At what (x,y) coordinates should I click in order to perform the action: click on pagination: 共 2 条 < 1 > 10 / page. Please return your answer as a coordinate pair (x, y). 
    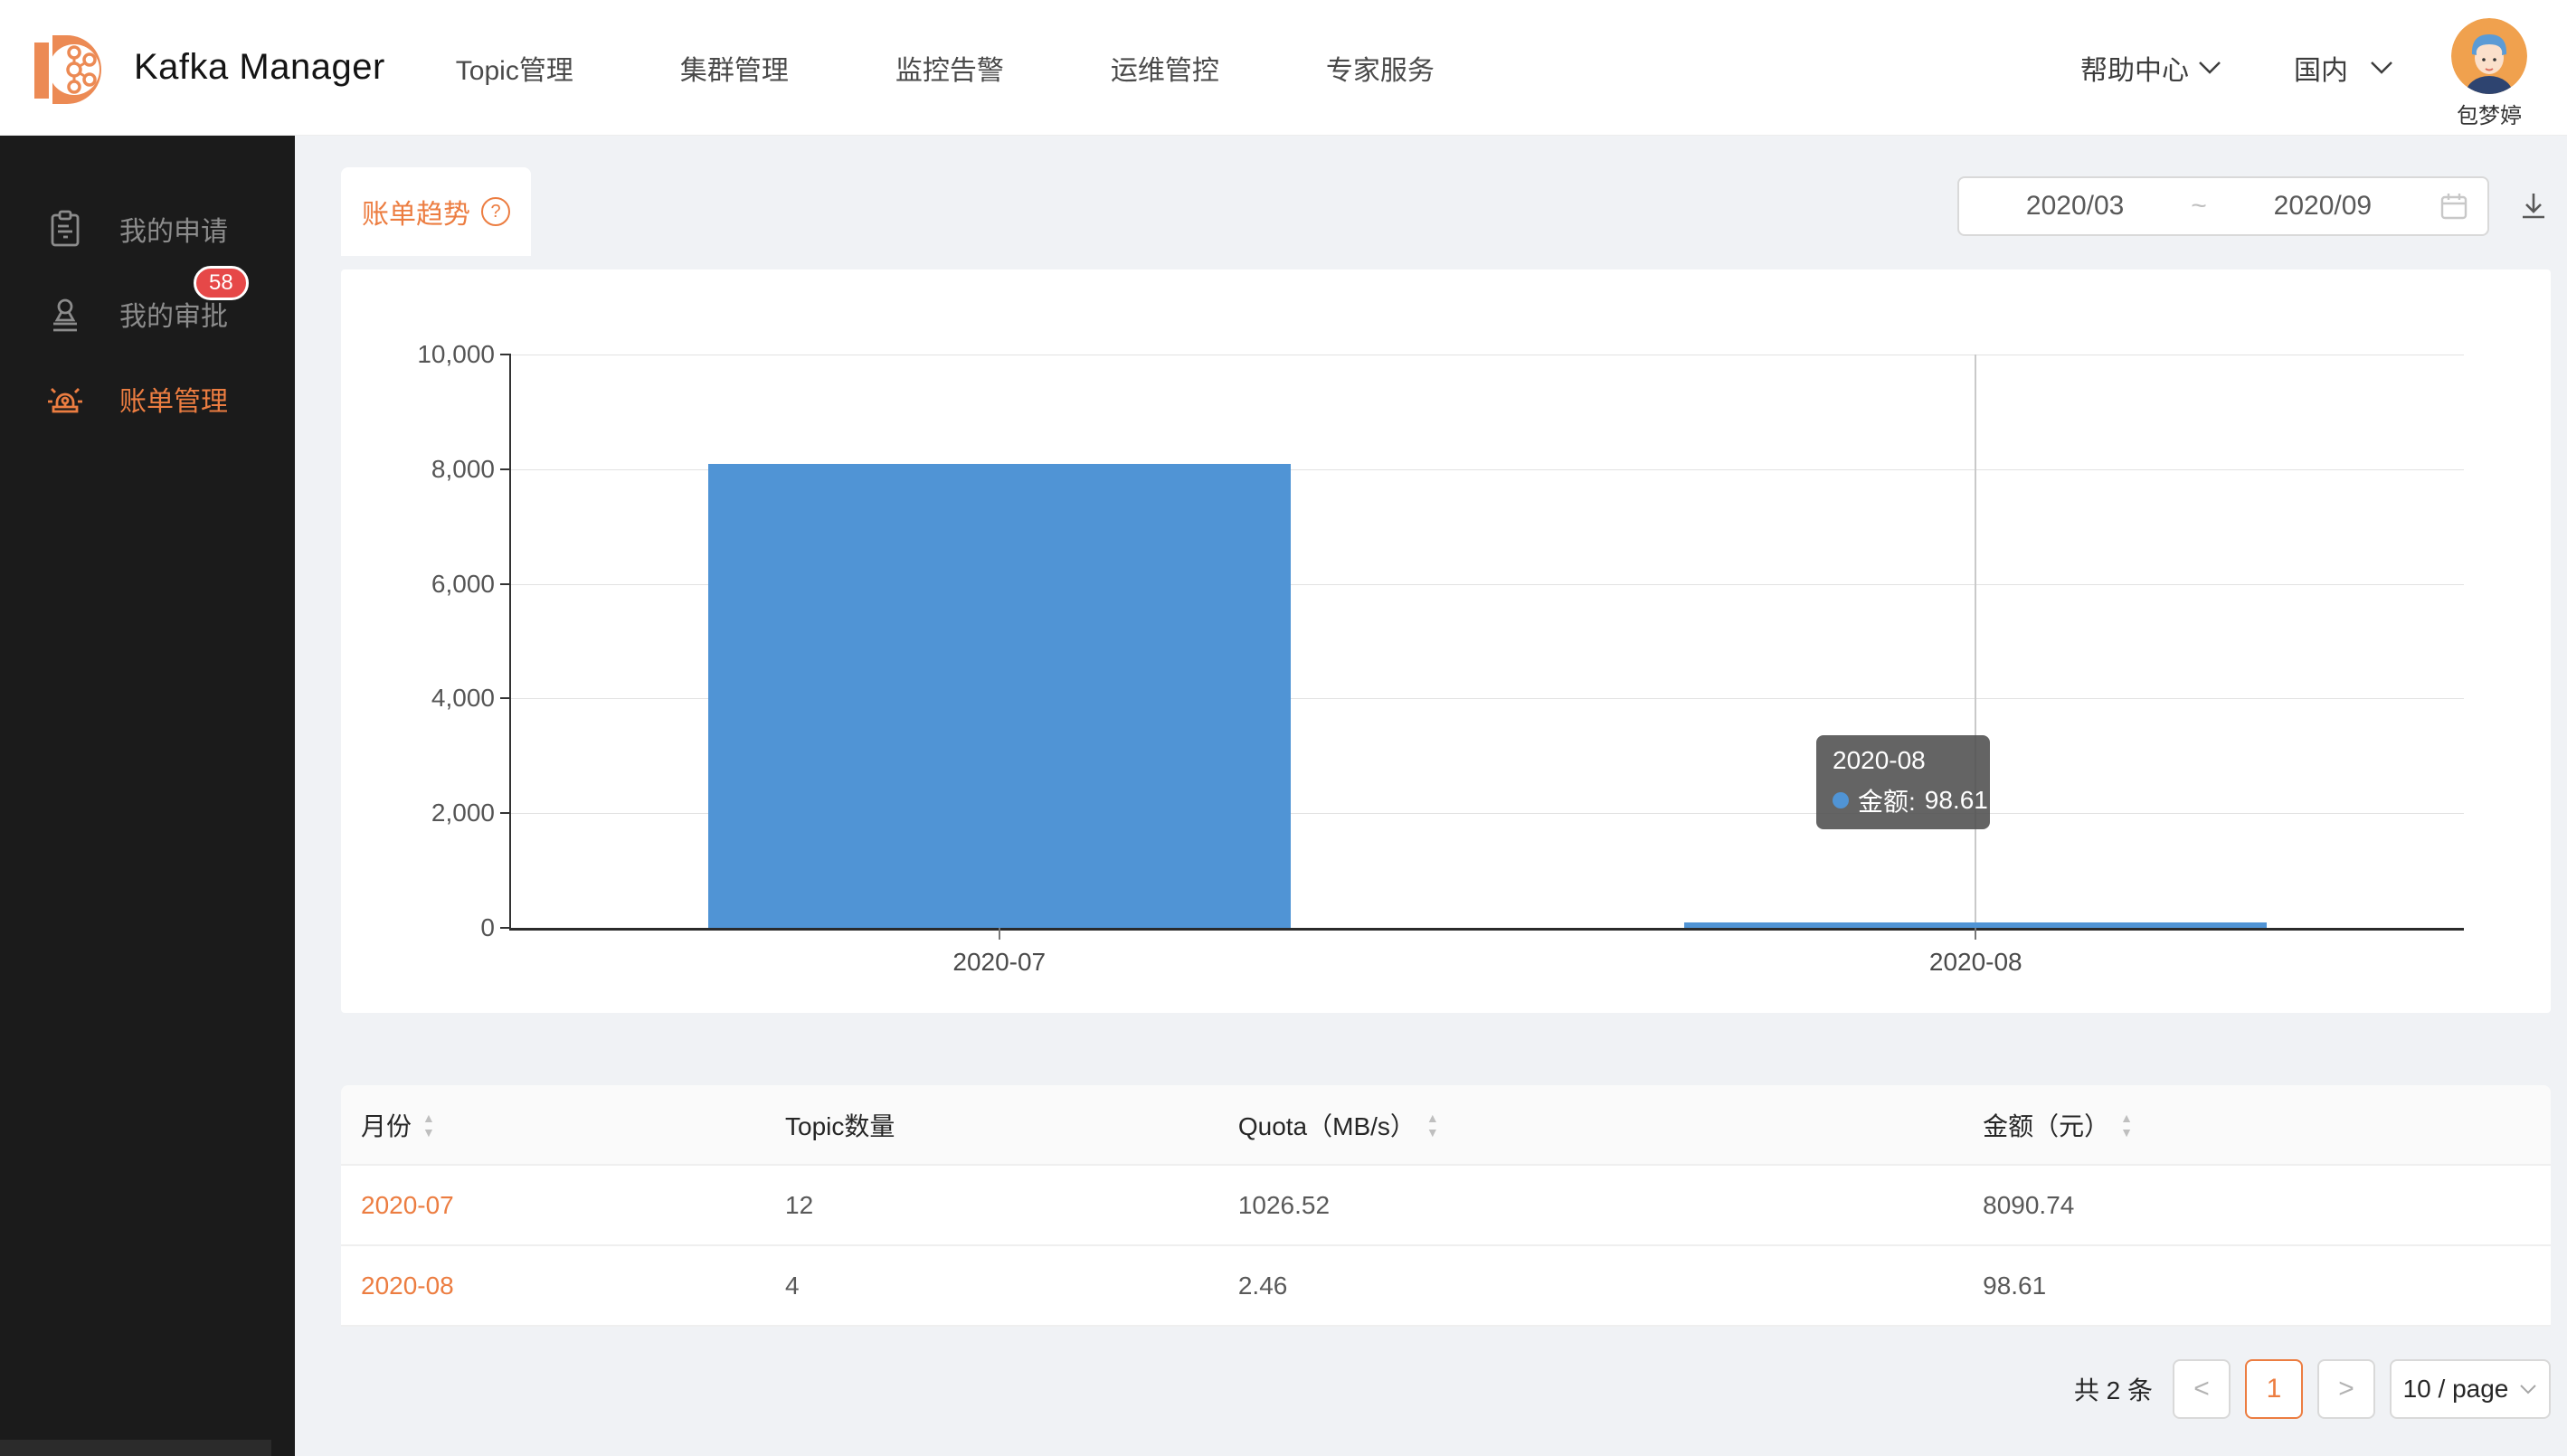
    Looking at the image, I should click on (1446, 1389).